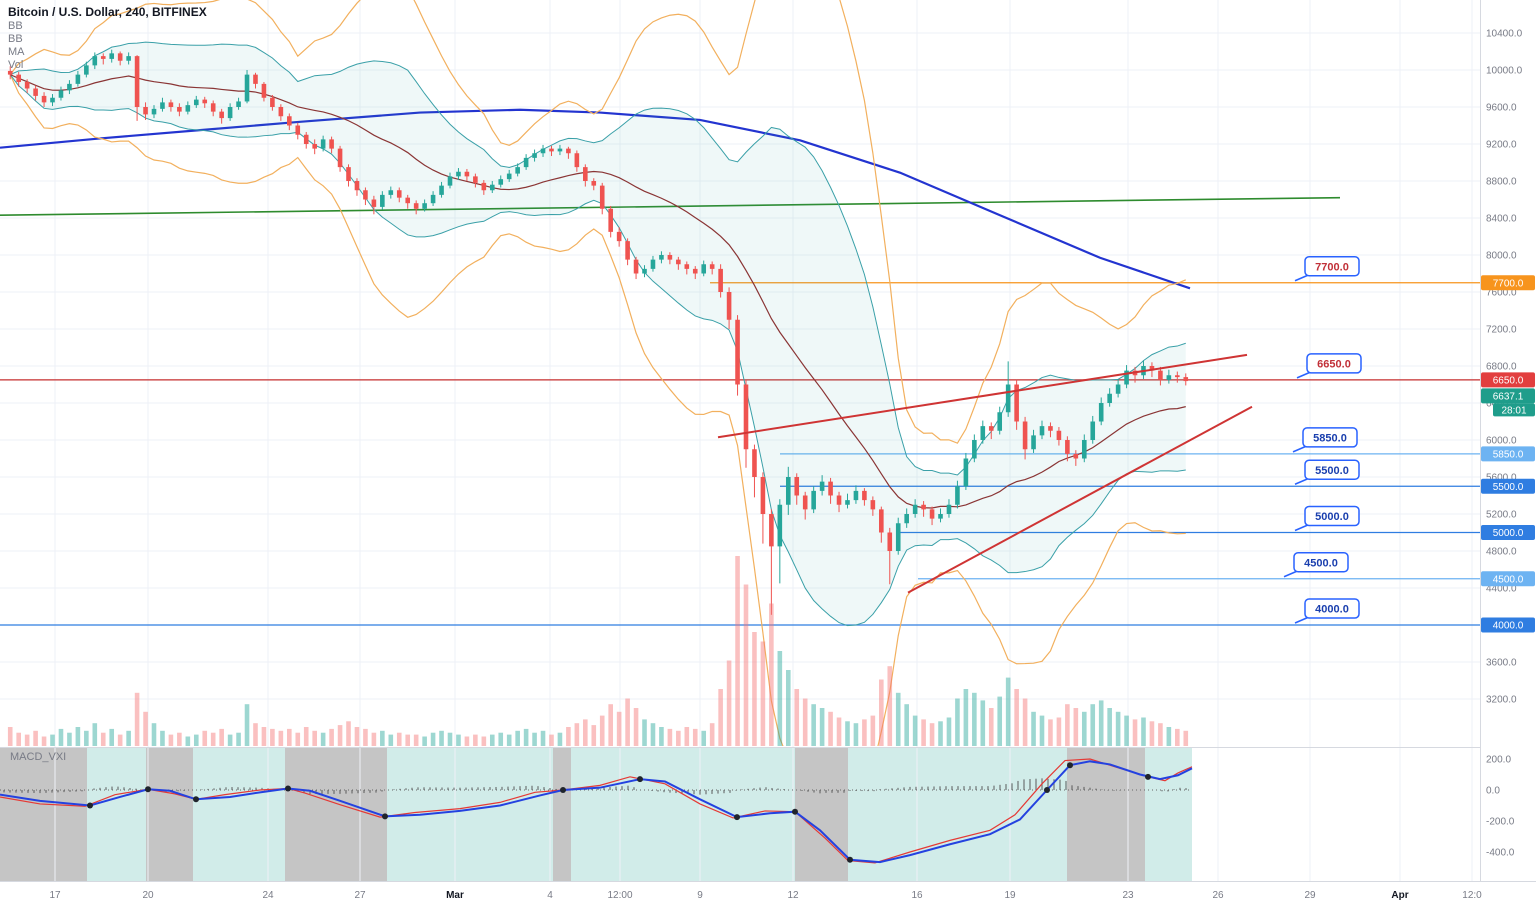  Describe the element at coordinates (1508, 396) in the screenshot. I see `svg-text: 6637.1` at that location.